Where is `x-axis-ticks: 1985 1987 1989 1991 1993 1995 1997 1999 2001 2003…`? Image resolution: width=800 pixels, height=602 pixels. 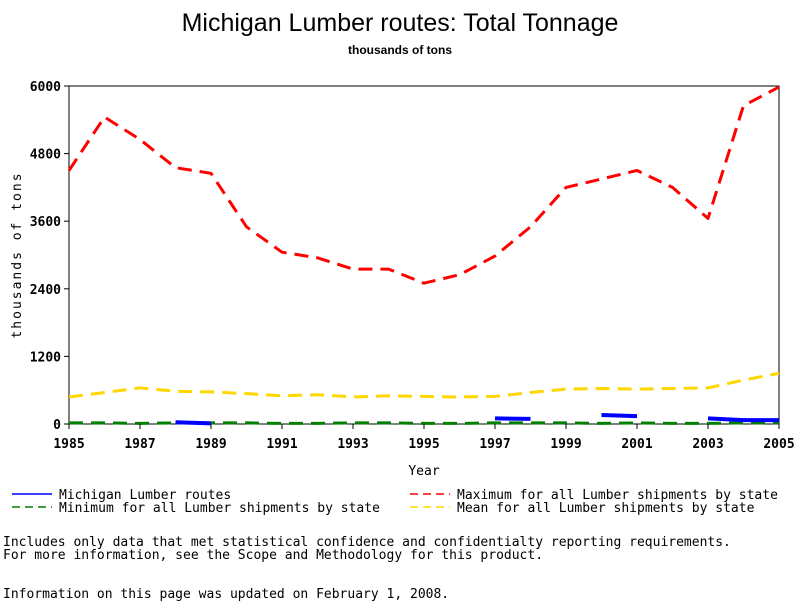
x-axis-ticks: 1985 1987 1989 1991 1993 1995 1997 1999 2001 2003… is located at coordinates (424, 438).